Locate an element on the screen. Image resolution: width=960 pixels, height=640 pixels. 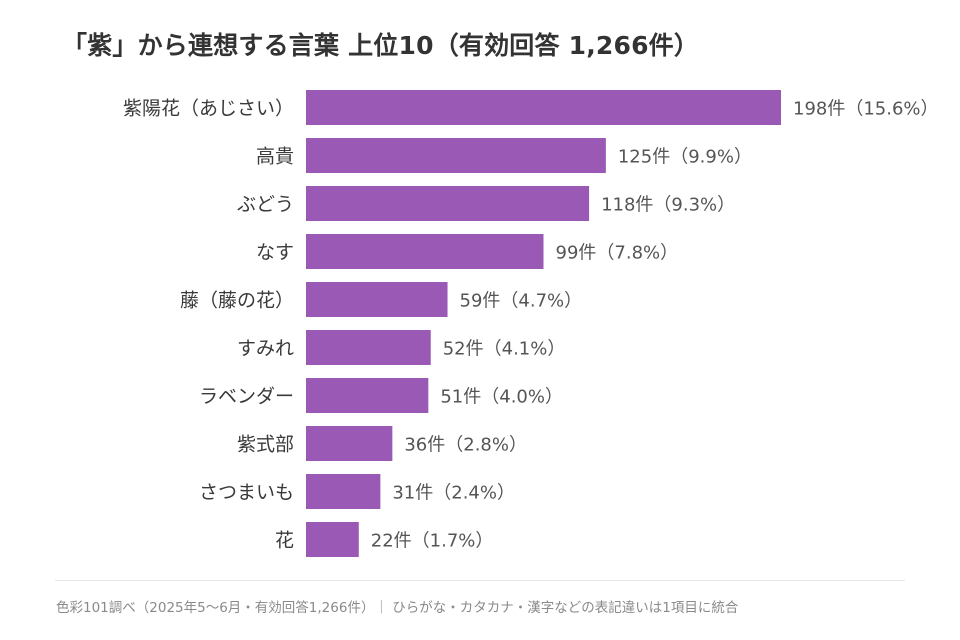
category-label: 花 is located at coordinates (284, 541).